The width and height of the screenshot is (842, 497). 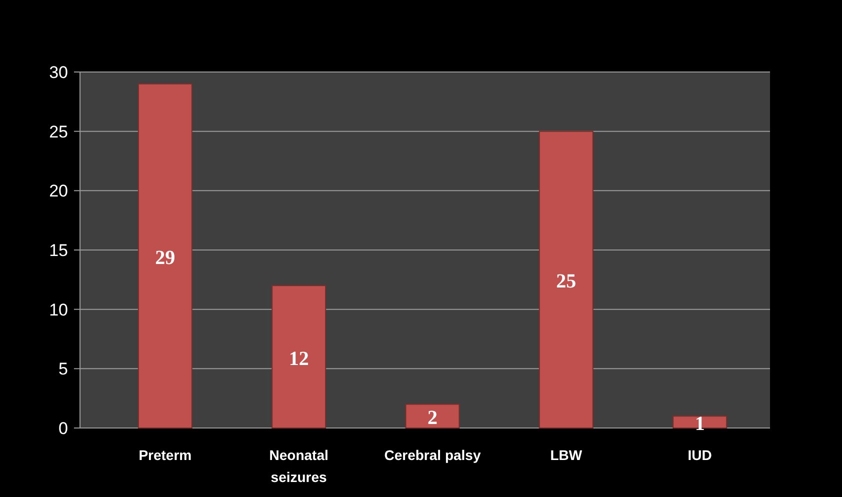 I want to click on x-tick-label: Cerebral palsy, so click(x=432, y=455).